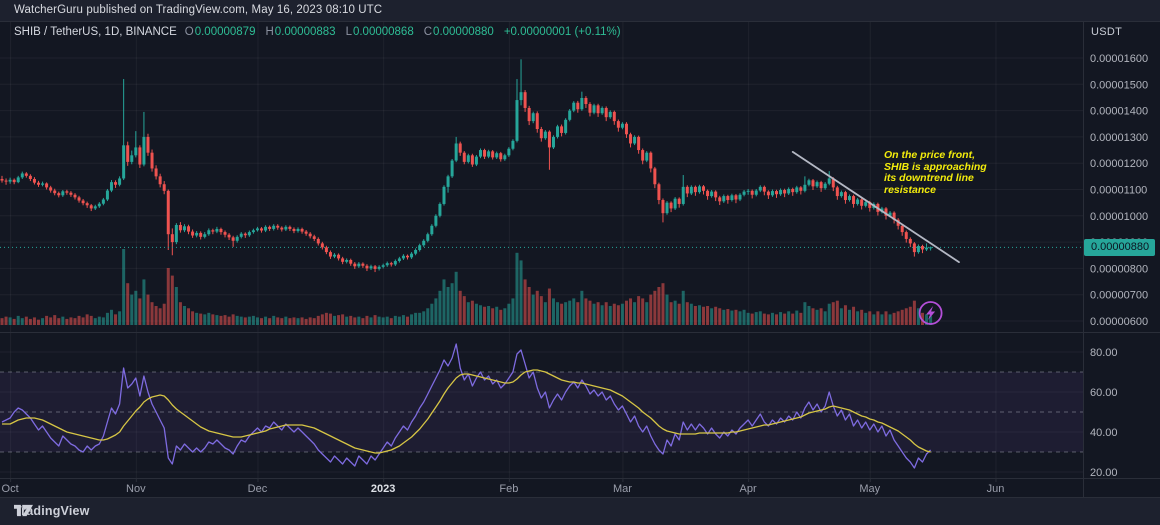 This screenshot has width=1160, height=525. Describe the element at coordinates (52, 511) in the screenshot. I see `tradingview-brand: TradingView` at that location.